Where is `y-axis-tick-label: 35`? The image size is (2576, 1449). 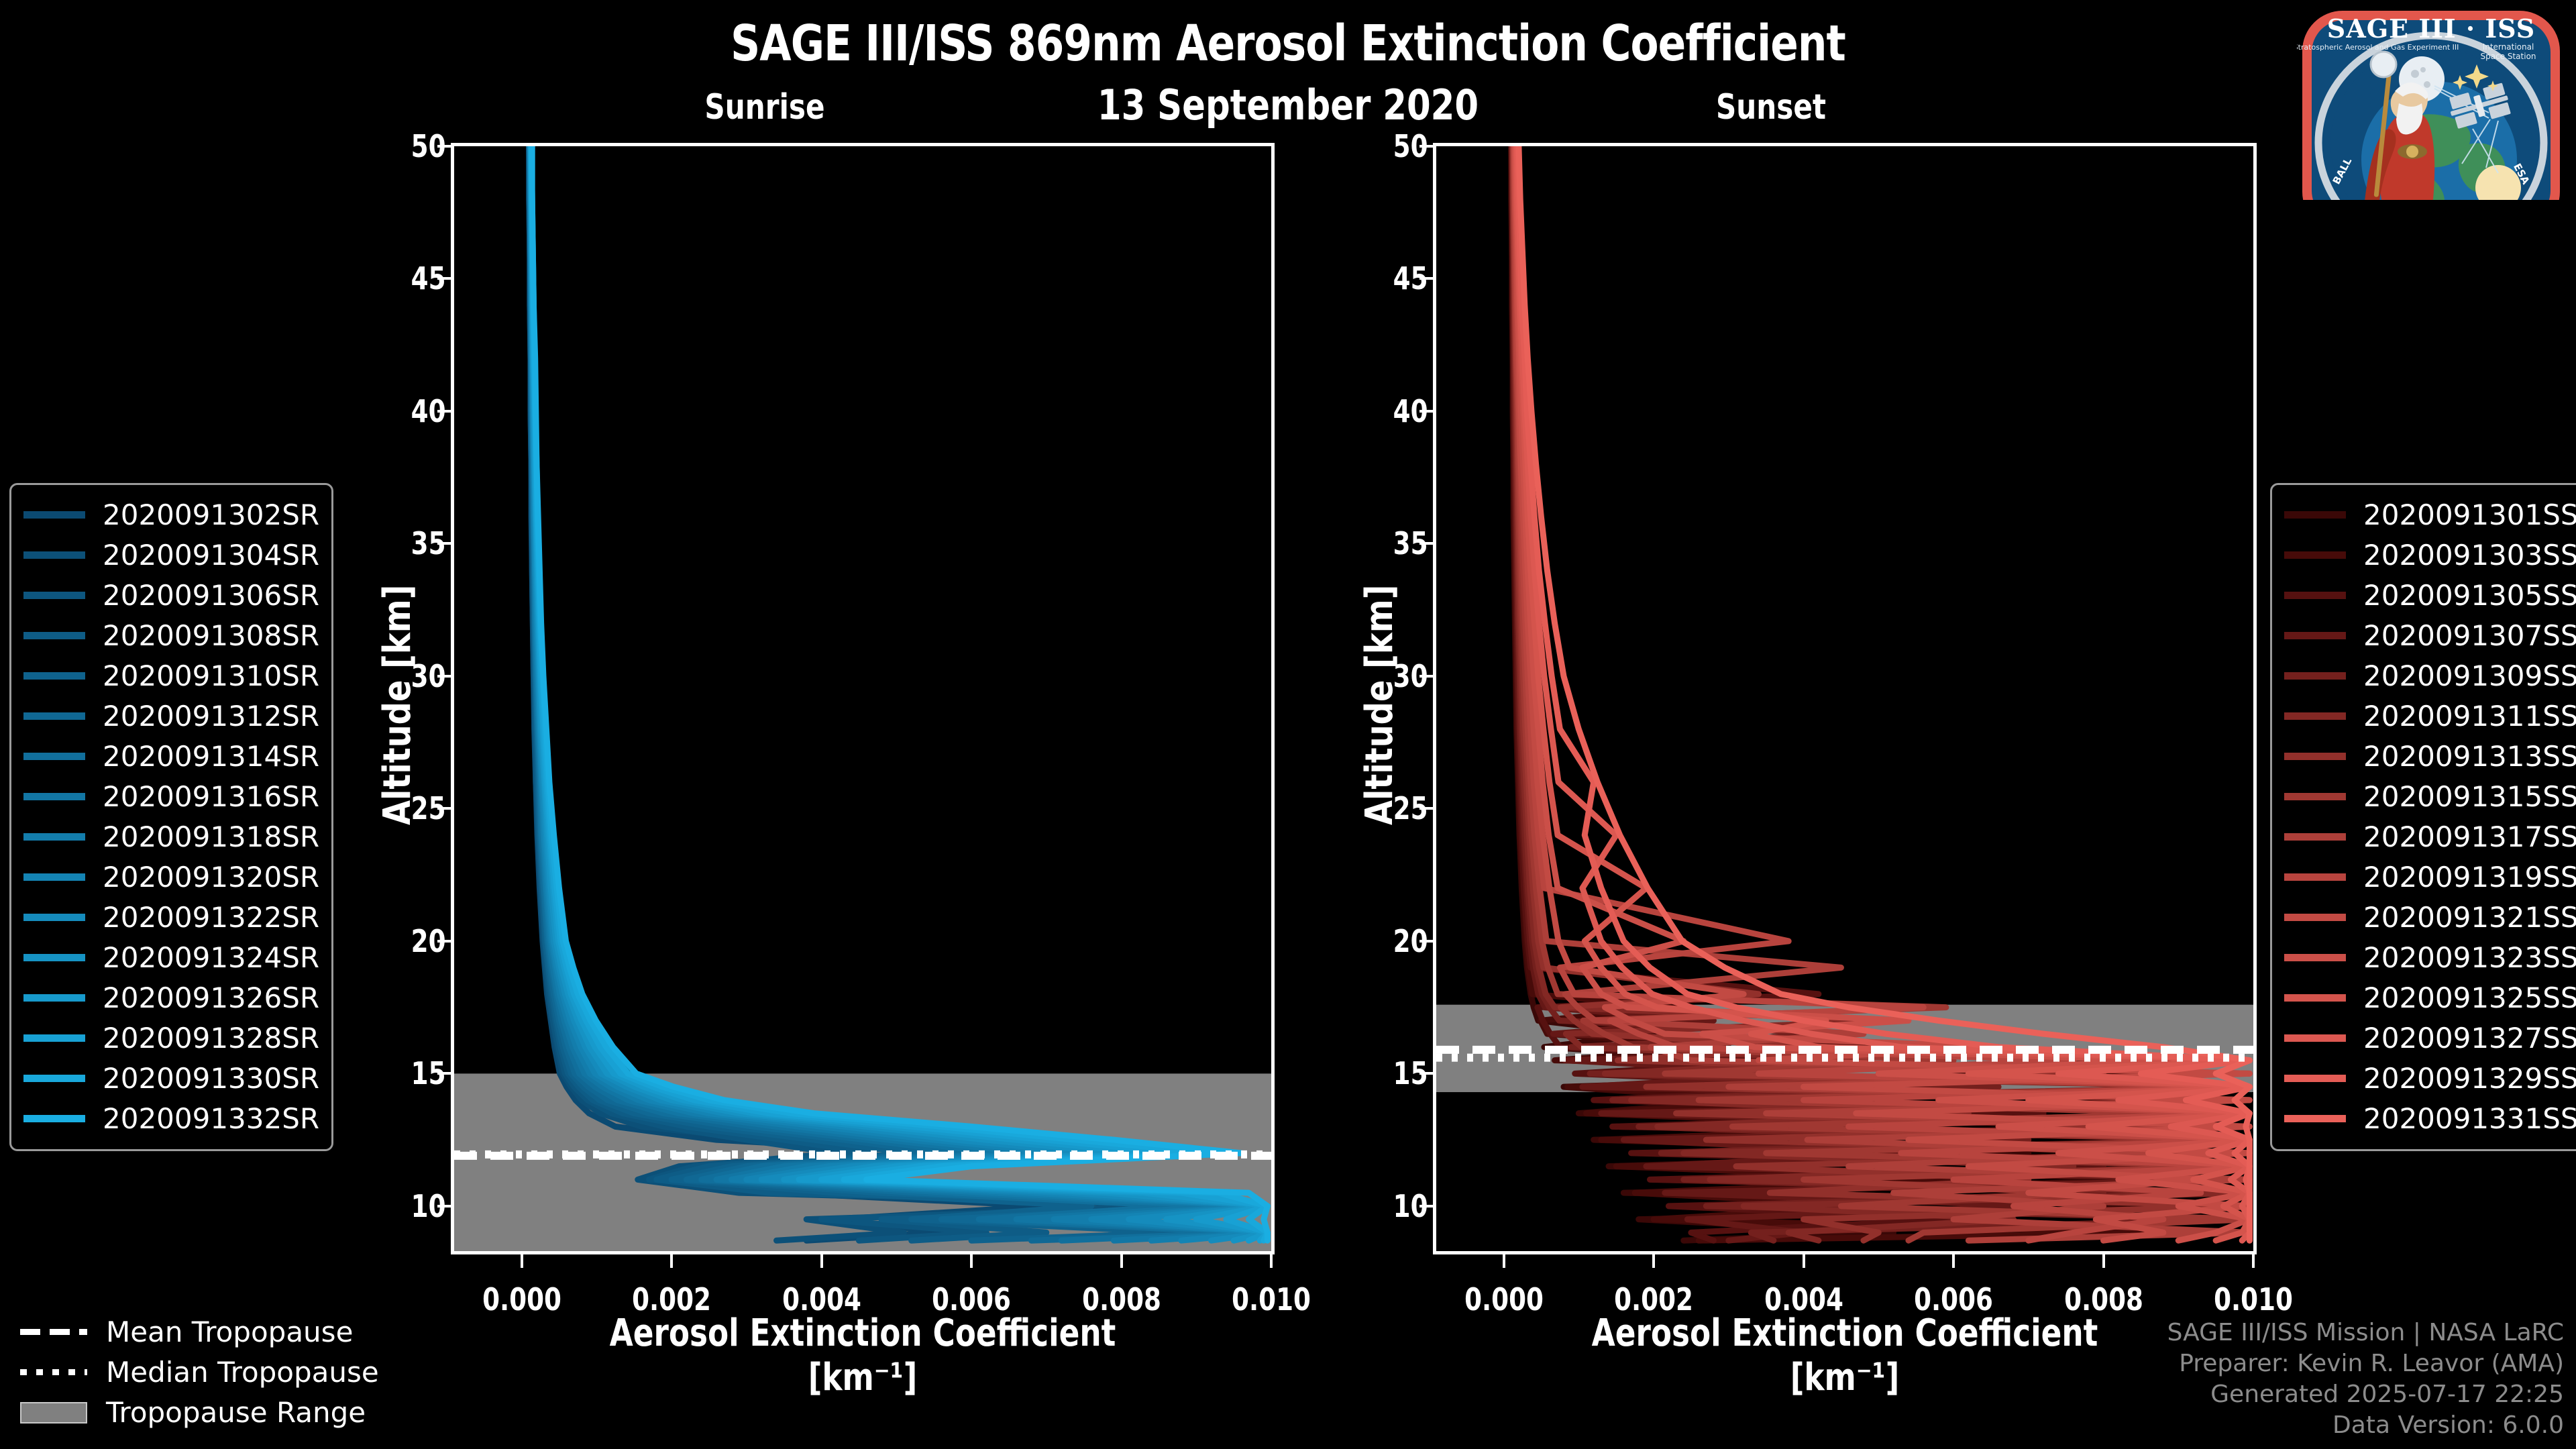 y-axis-tick-label: 35 is located at coordinates (428, 543).